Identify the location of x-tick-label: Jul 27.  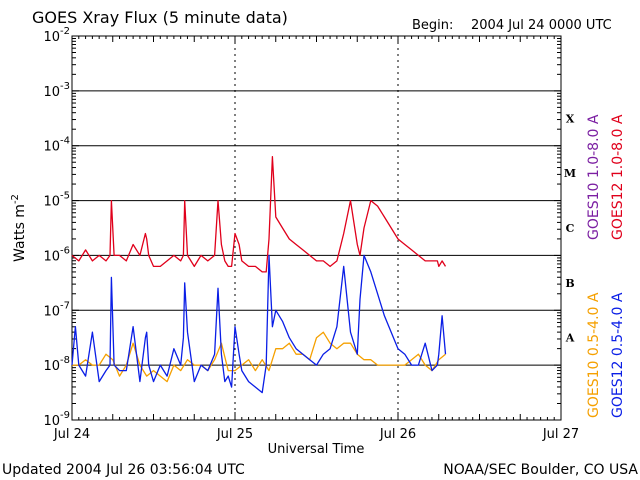
(560, 434).